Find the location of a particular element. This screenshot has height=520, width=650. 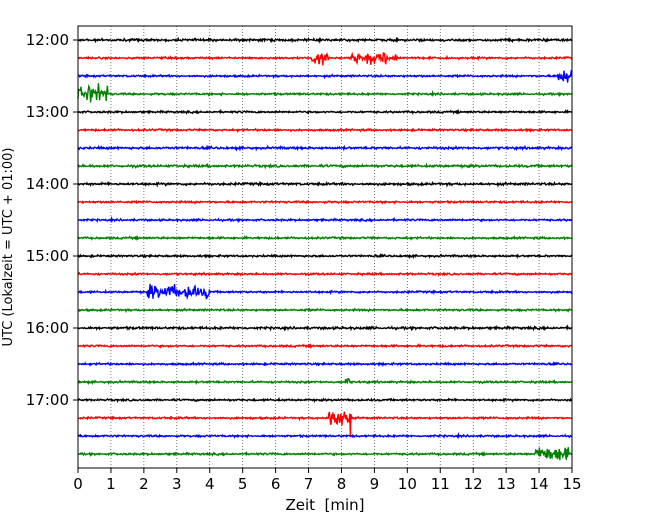

y-axis: 12:00 13:00 14:00 15:00 16:00 17:00 is located at coordinates (52, 220).